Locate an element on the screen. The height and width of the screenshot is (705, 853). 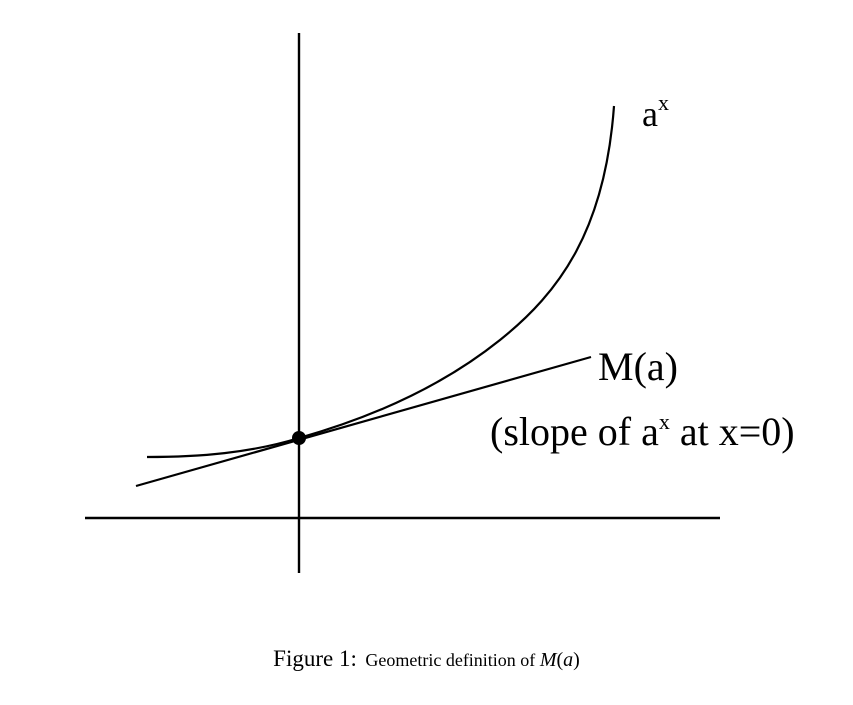
figure-caption: Figure 1: Geometric definition of M(a) is located at coordinates (426, 659).